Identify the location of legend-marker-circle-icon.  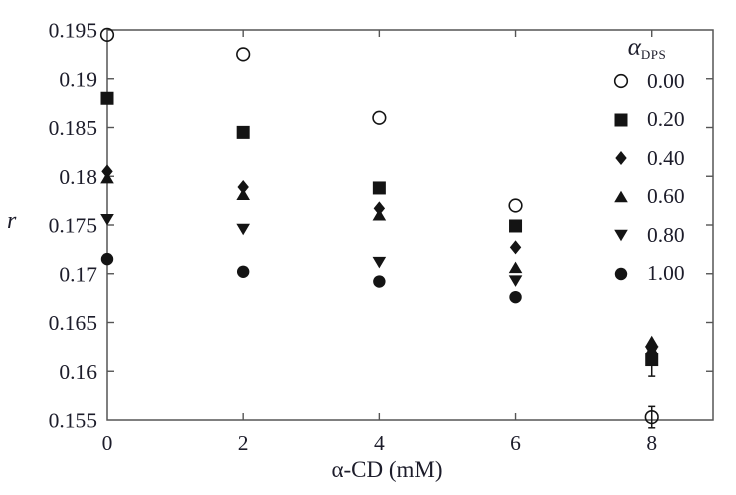
(621, 273).